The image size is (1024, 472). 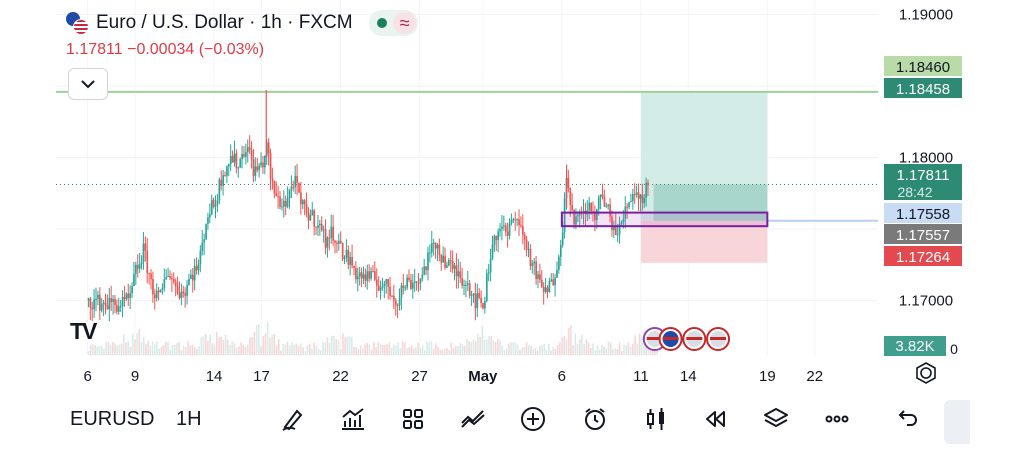 I want to click on price-label: 1.17557, so click(x=923, y=235).